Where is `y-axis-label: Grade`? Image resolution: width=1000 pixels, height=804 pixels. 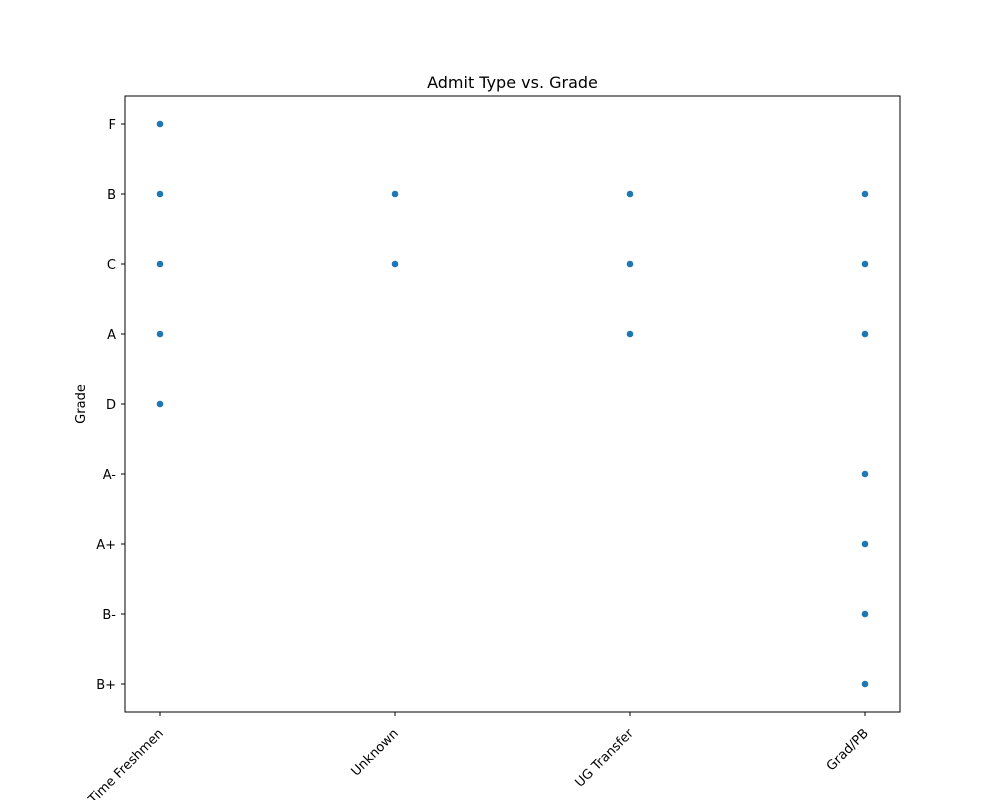
y-axis-label: Grade is located at coordinates (81, 404).